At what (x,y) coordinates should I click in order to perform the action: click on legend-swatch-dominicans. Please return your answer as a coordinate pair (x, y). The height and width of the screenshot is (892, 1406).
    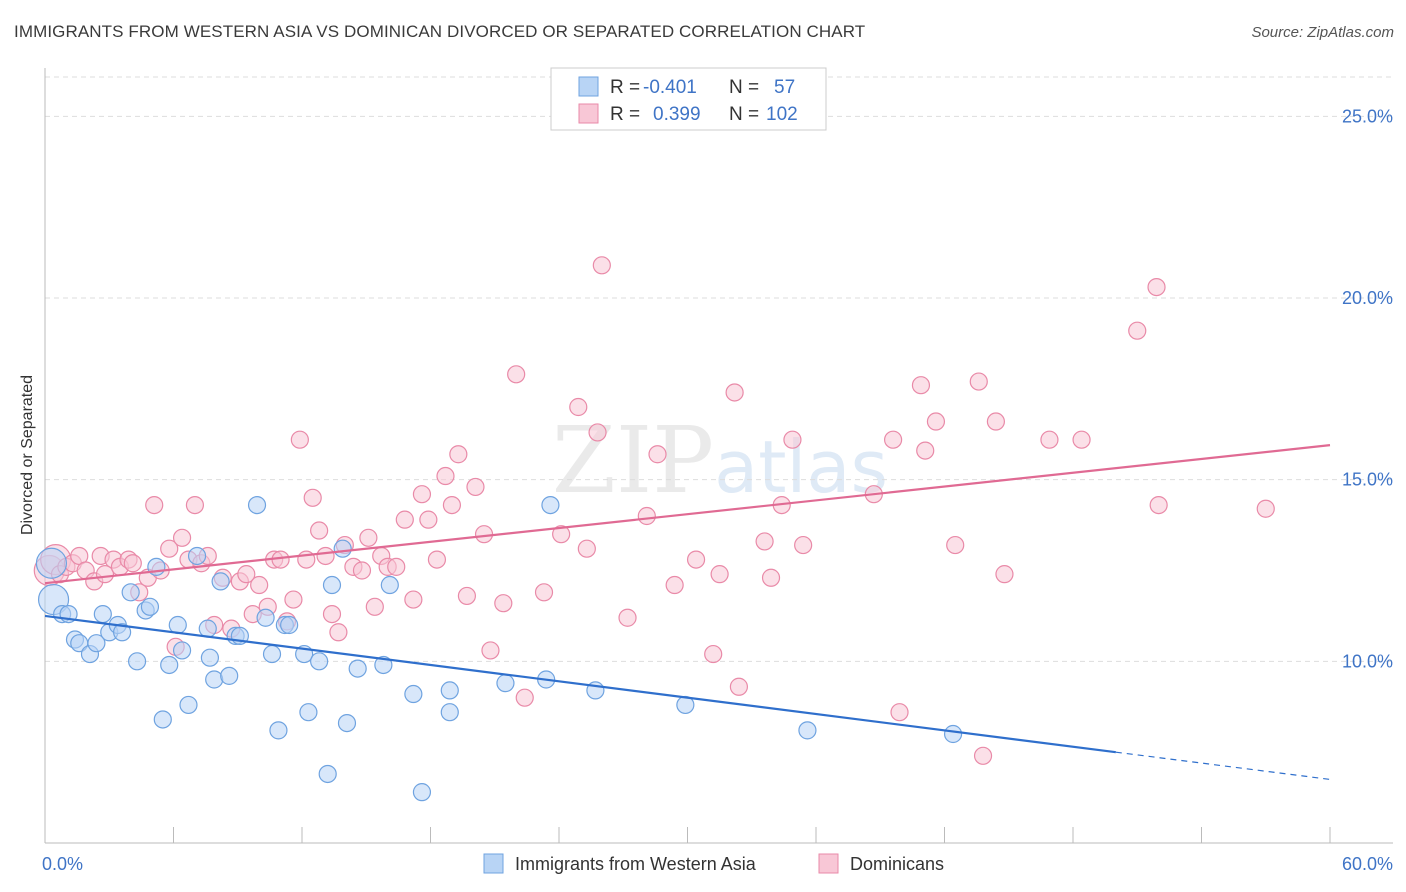
    Looking at the image, I should click on (588, 113).